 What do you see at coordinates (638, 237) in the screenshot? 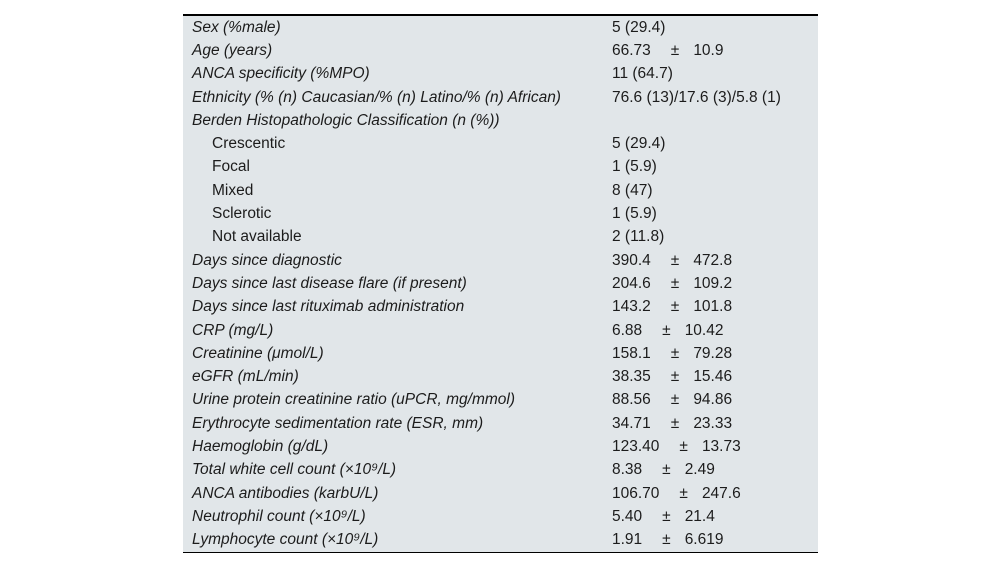
I see `row-value: 2 (11.8)` at bounding box center [638, 237].